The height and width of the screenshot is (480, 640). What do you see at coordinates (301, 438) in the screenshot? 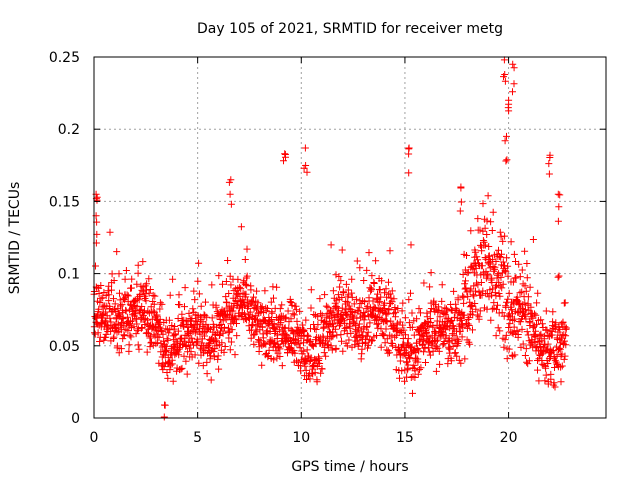
I see `x-tick-label: 10` at bounding box center [301, 438].